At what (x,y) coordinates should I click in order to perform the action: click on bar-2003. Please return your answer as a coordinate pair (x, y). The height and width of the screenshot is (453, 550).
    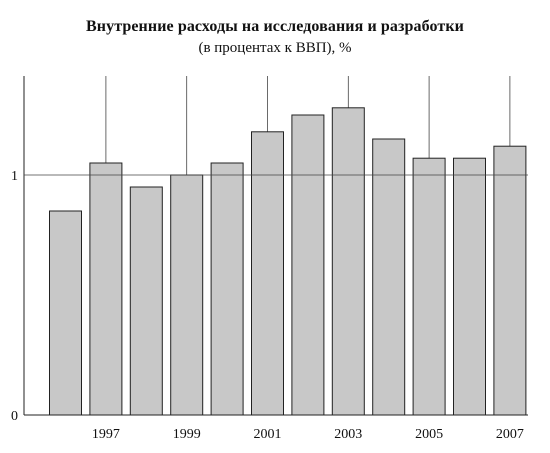
    Looking at the image, I should click on (348, 261).